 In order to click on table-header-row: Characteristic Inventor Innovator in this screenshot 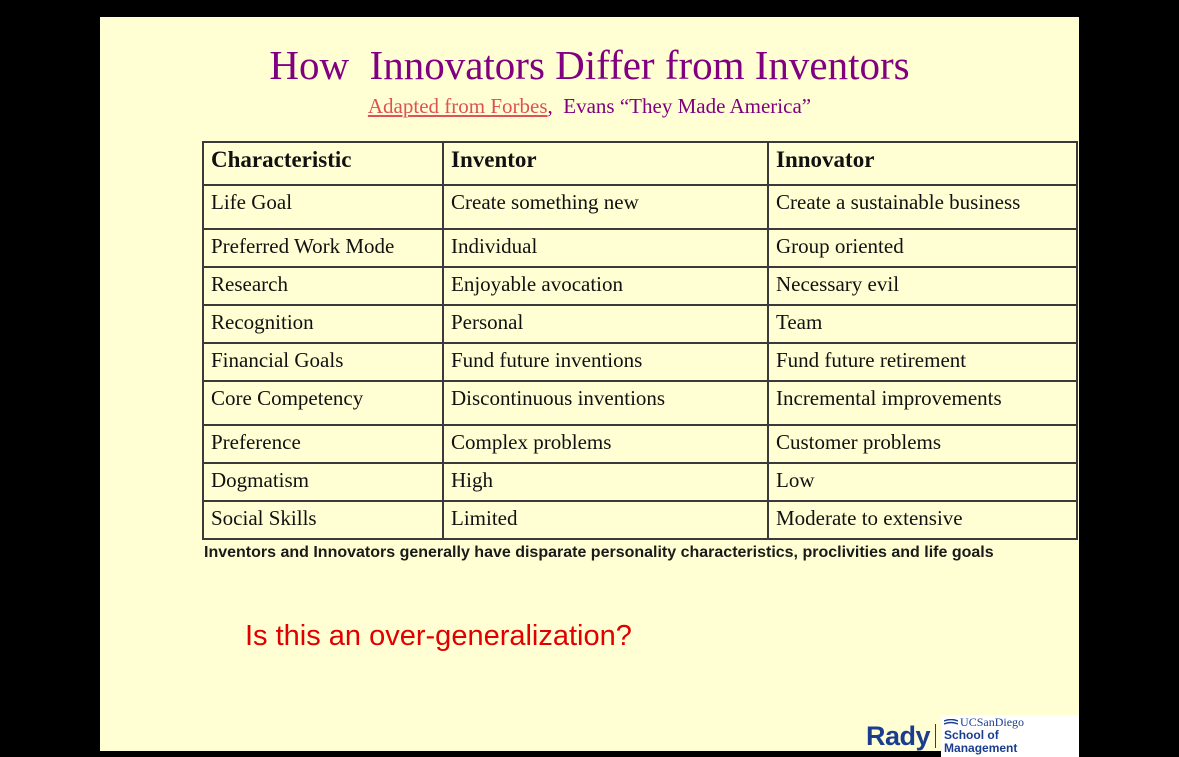, I will do `click(640, 163)`.